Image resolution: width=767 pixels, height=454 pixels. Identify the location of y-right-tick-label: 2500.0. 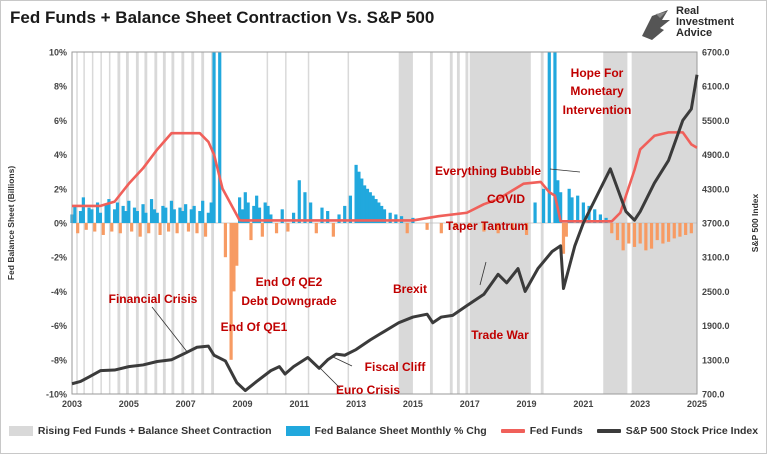
(716, 292).